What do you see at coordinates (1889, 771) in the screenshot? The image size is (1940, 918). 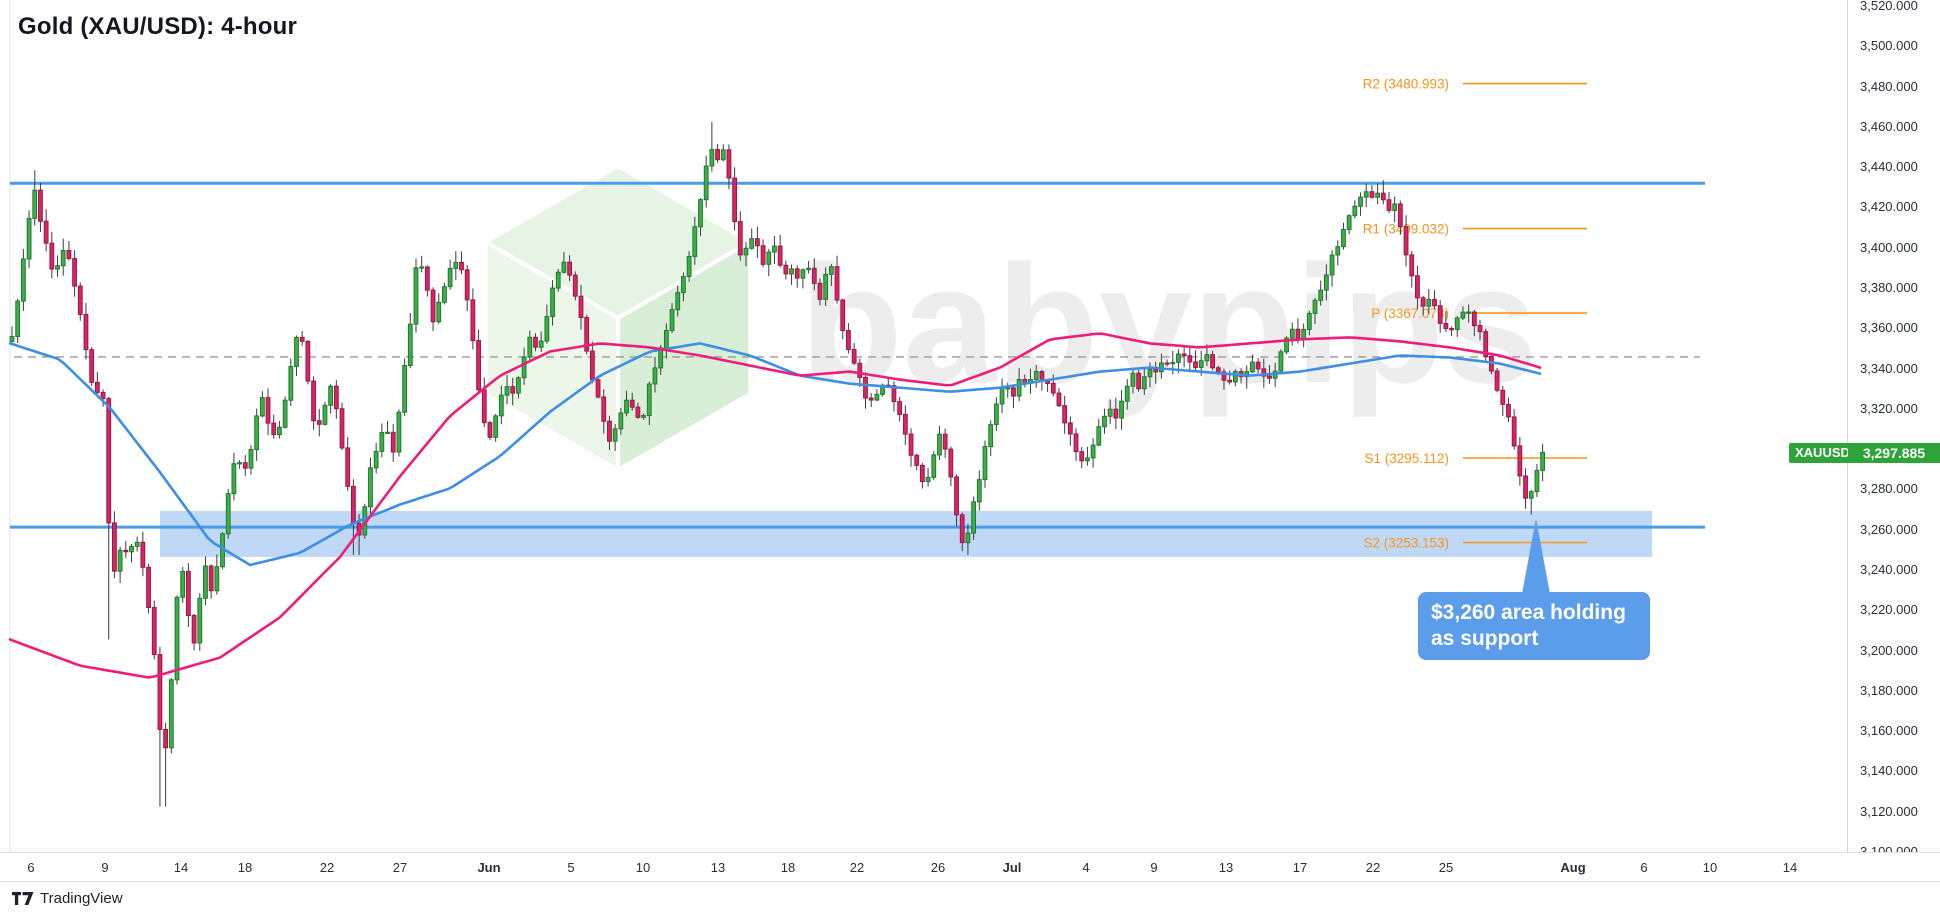 I see `y-axis-label: 3,140.000` at bounding box center [1889, 771].